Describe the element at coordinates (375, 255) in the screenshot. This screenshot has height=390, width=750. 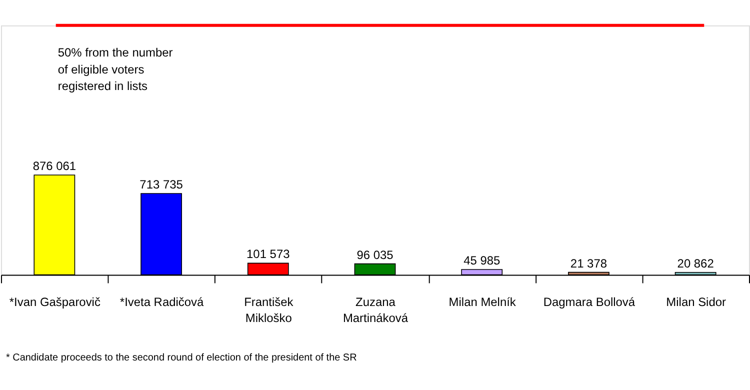
I see `data-label: 96 035` at that location.